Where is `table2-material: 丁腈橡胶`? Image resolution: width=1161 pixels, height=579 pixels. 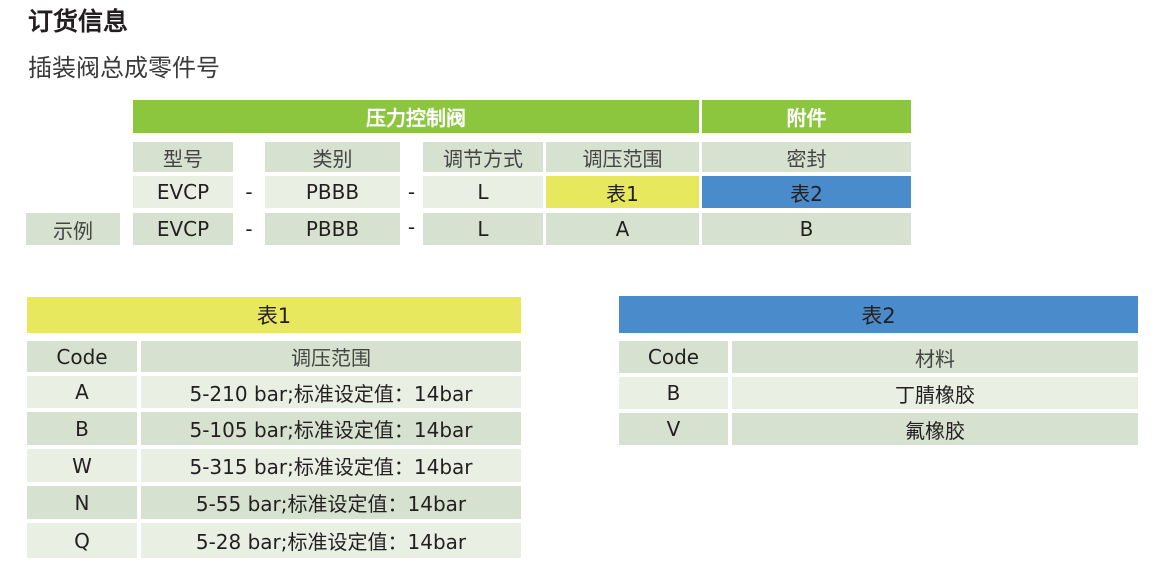
table2-material: 丁腈橡胶 is located at coordinates (935, 393).